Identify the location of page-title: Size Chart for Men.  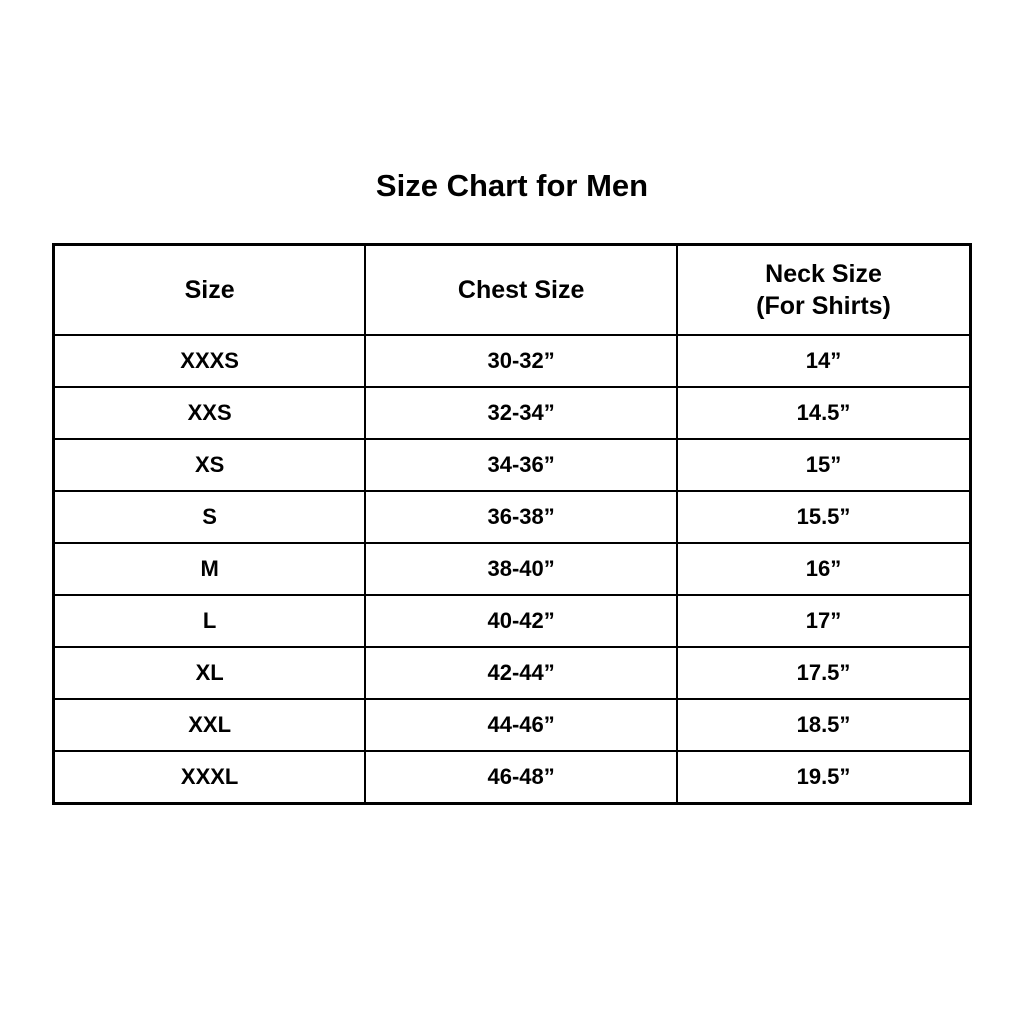
(512, 185).